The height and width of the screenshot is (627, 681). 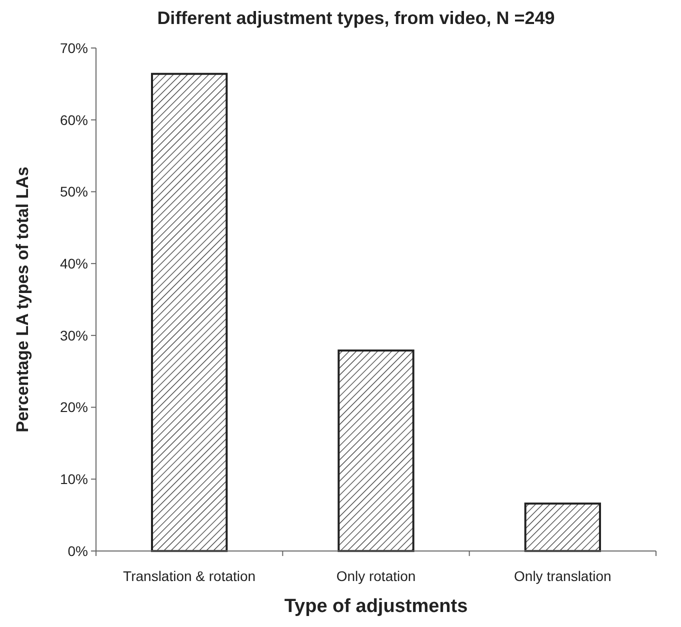 I want to click on y-tick-label: 50%, so click(x=74, y=192).